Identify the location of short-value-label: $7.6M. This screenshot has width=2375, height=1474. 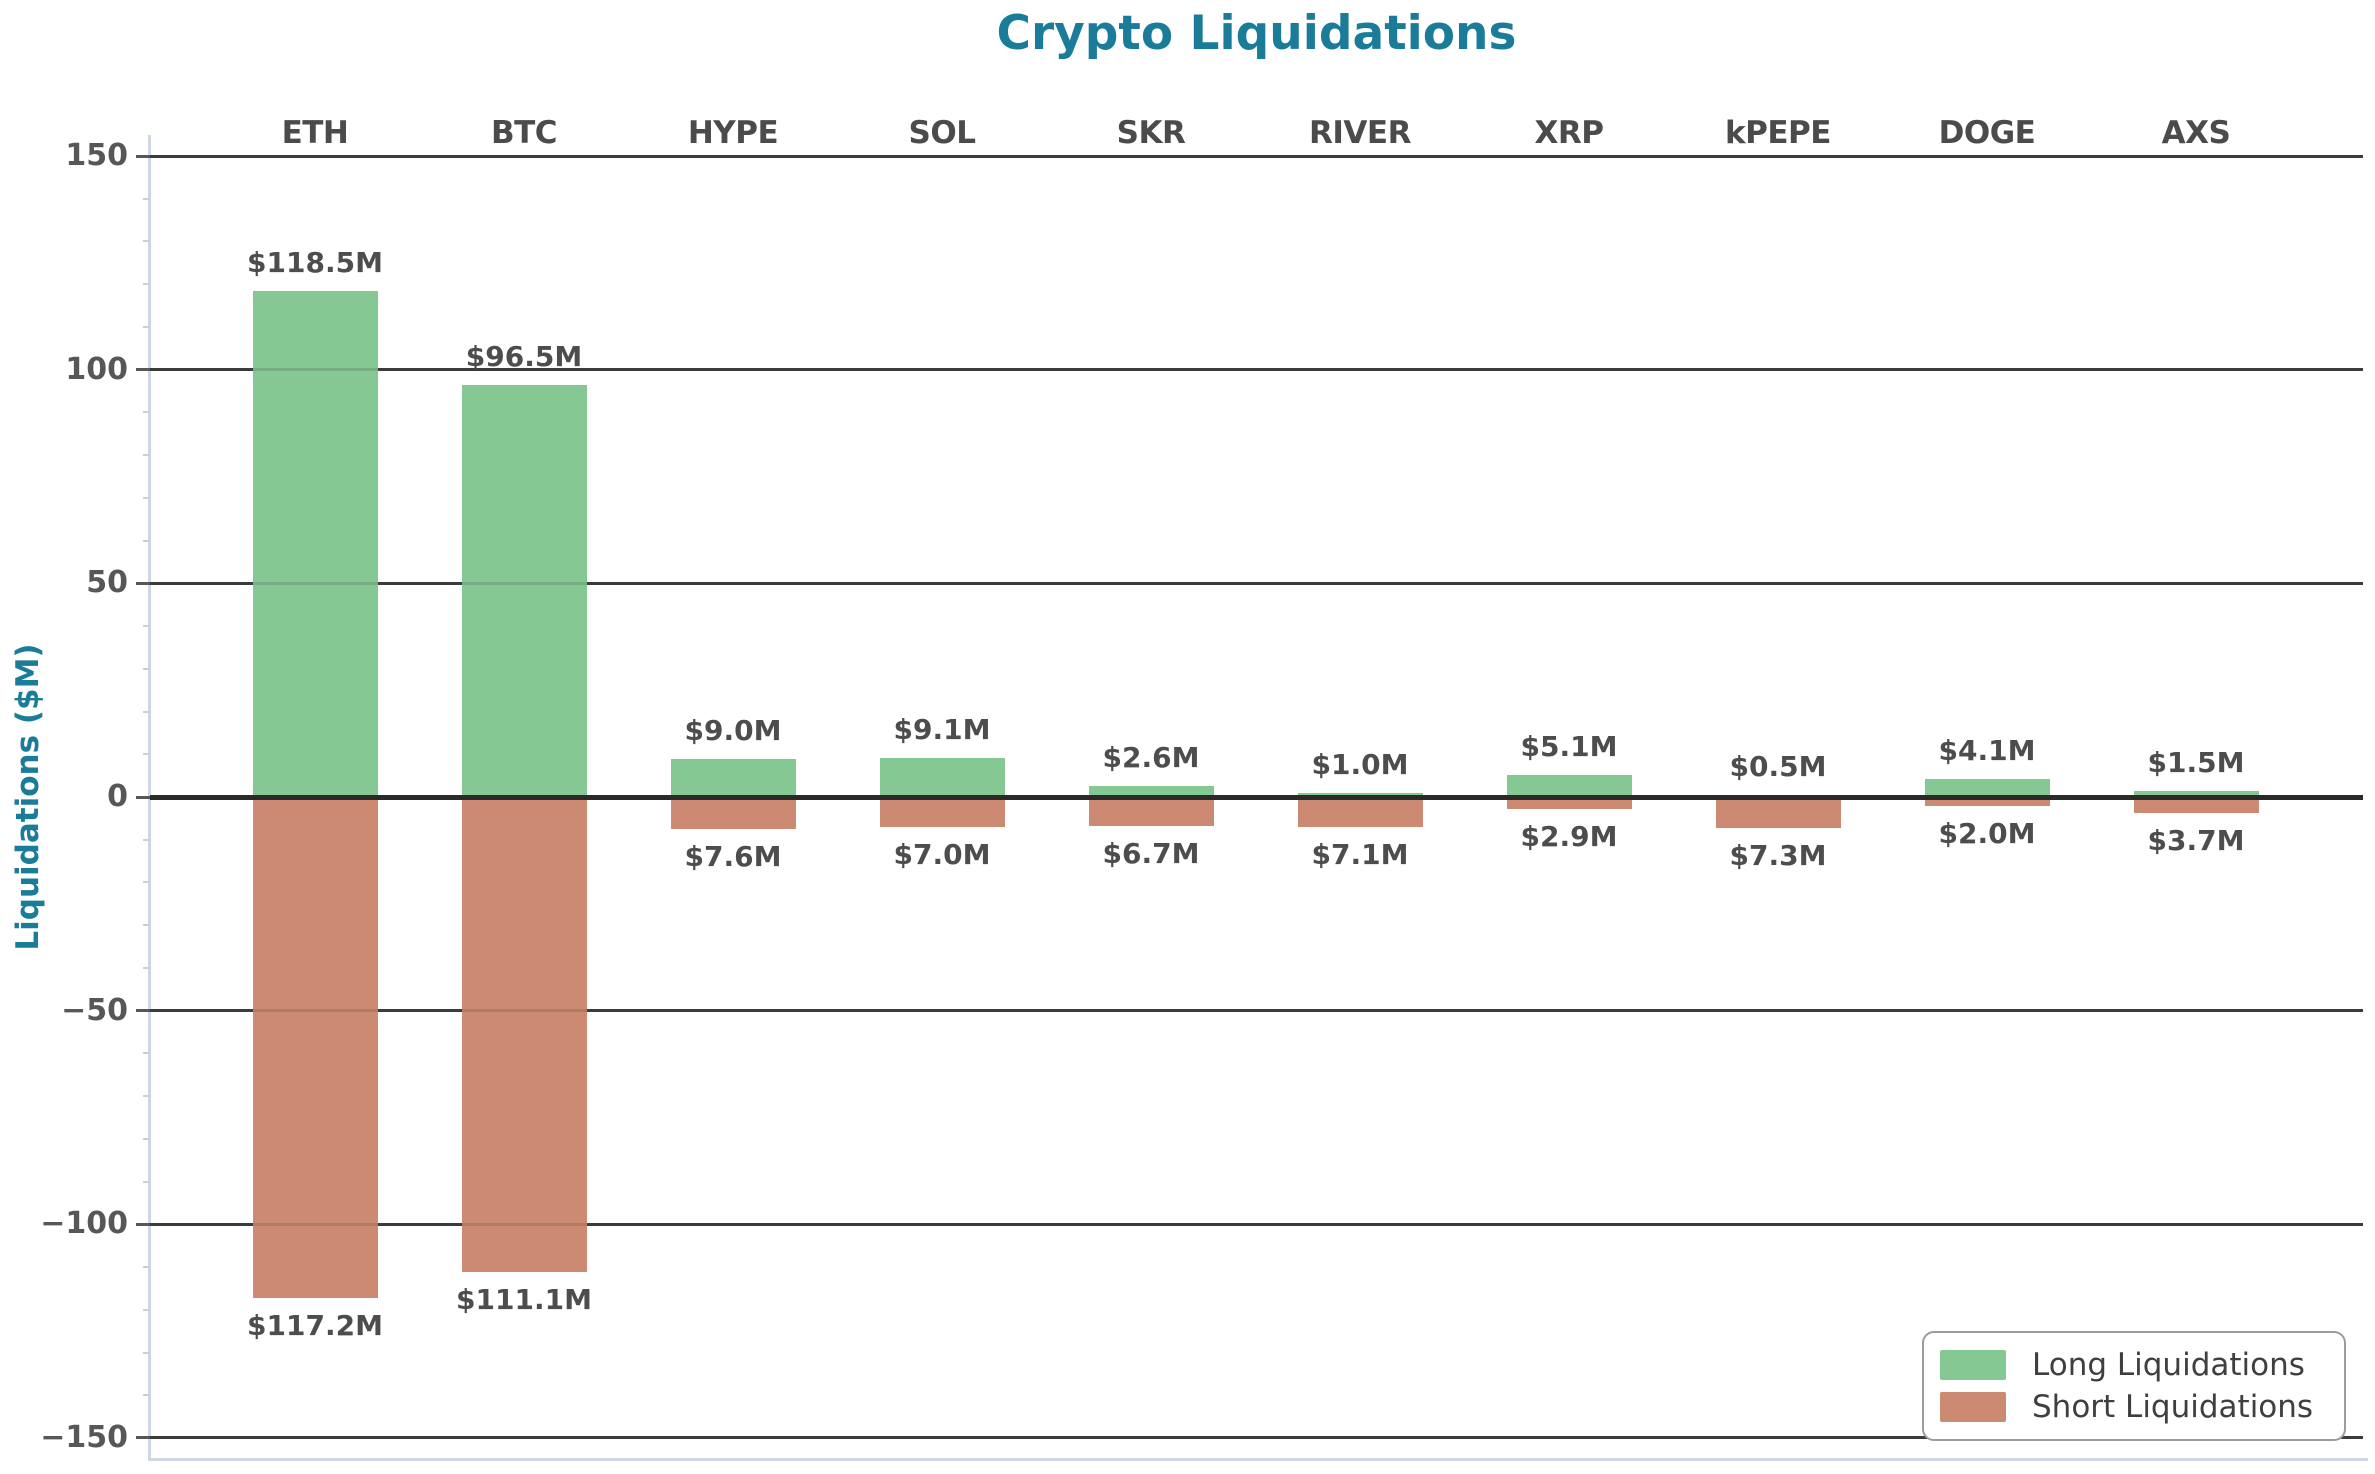
(733, 857).